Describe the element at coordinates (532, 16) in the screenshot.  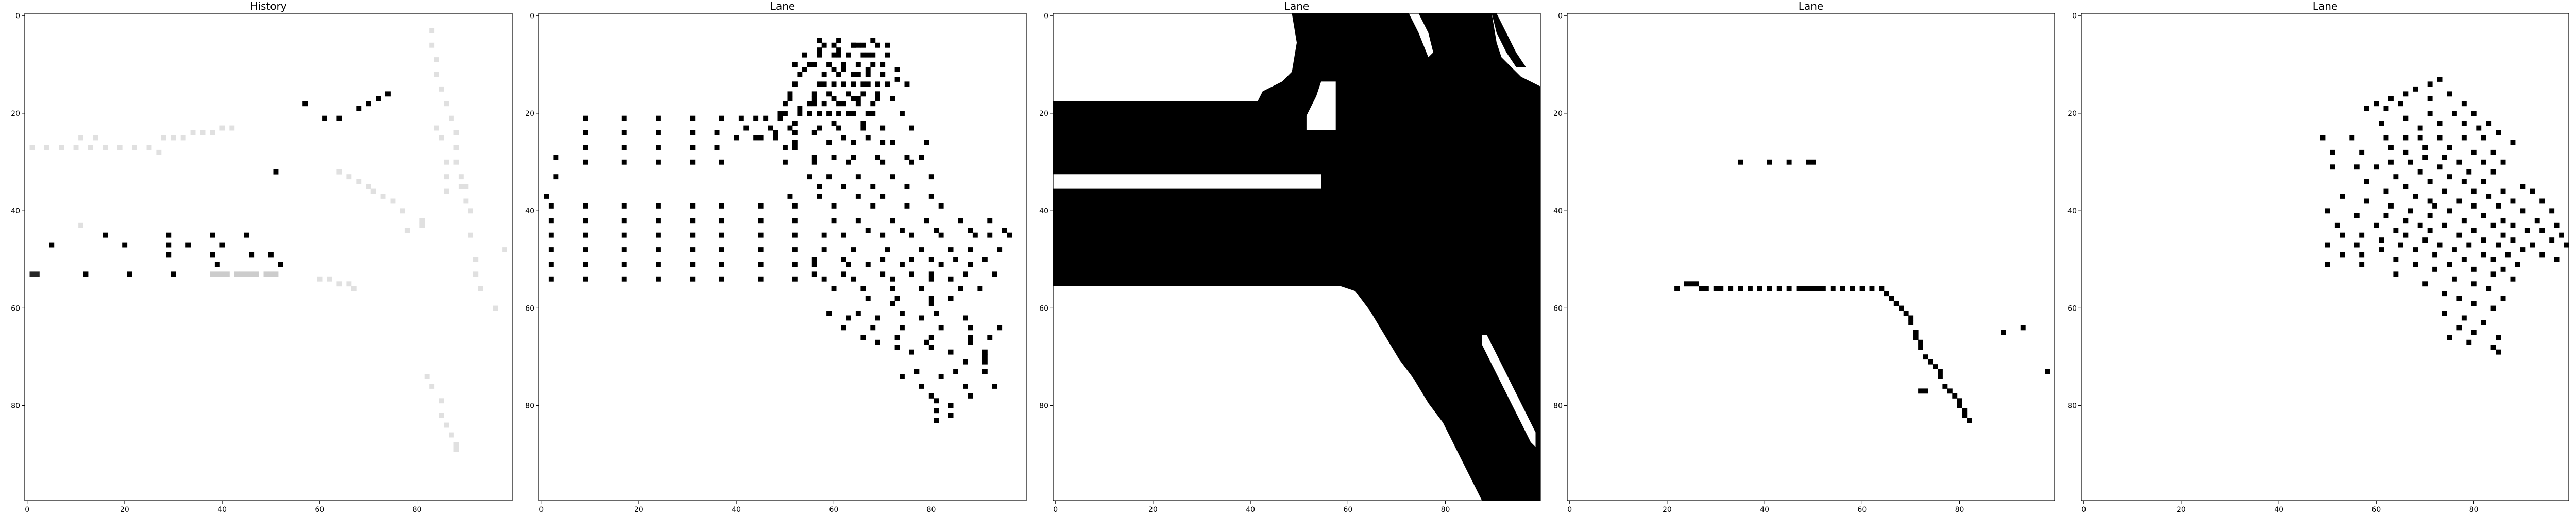
I see `y-tick-label: 0` at that location.